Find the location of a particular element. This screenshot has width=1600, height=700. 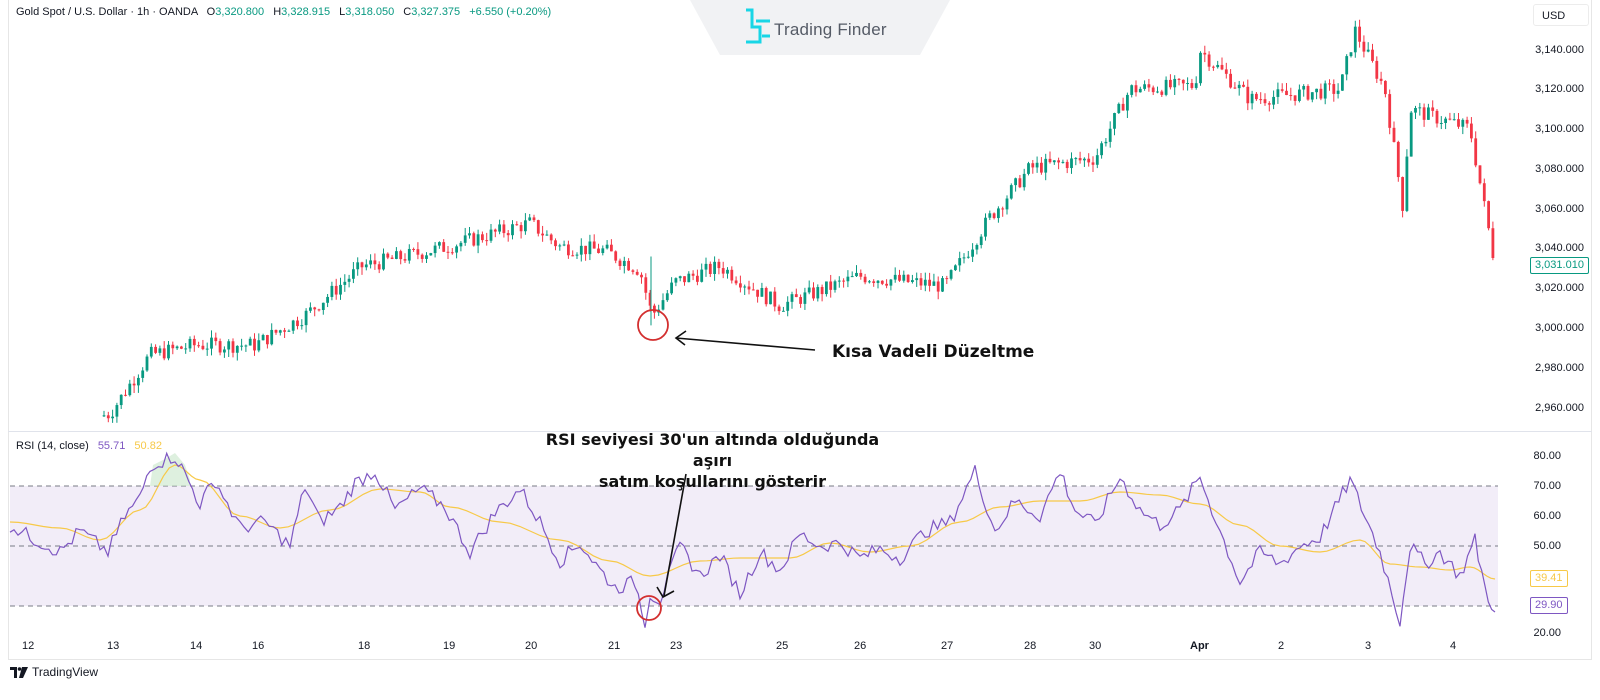

time-label: 19 is located at coordinates (449, 646).